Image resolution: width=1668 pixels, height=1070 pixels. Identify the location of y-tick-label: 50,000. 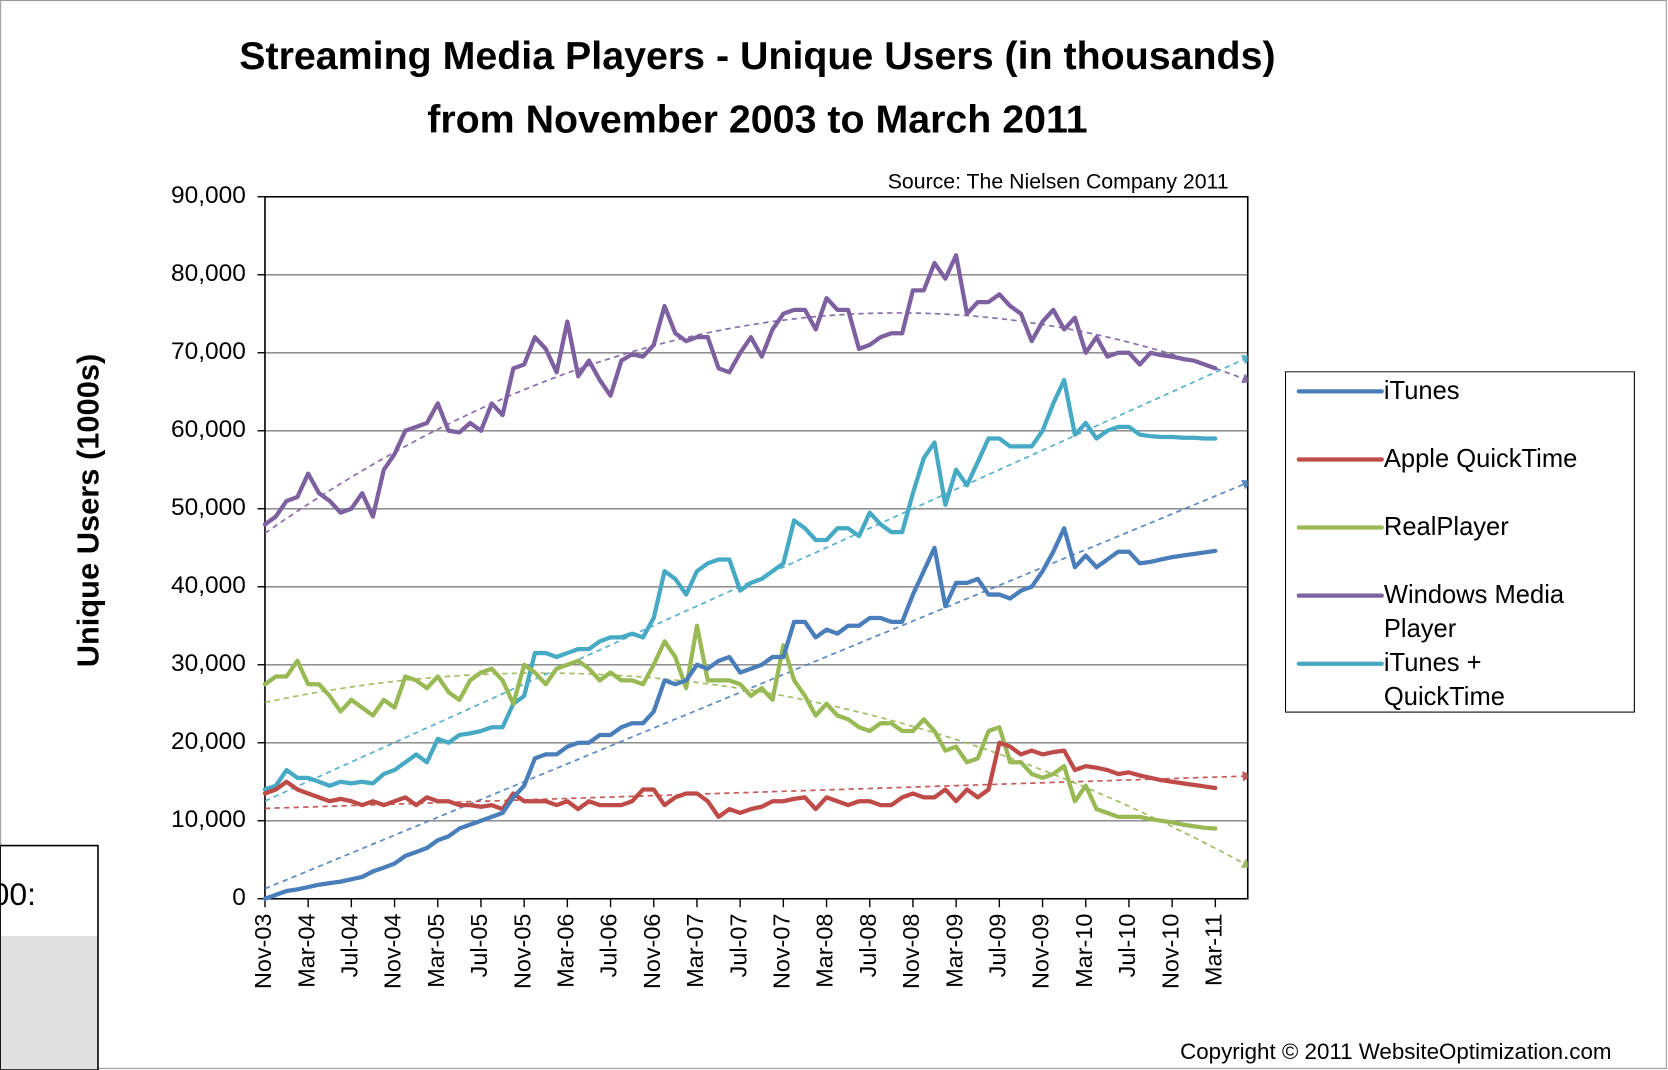
(208, 507).